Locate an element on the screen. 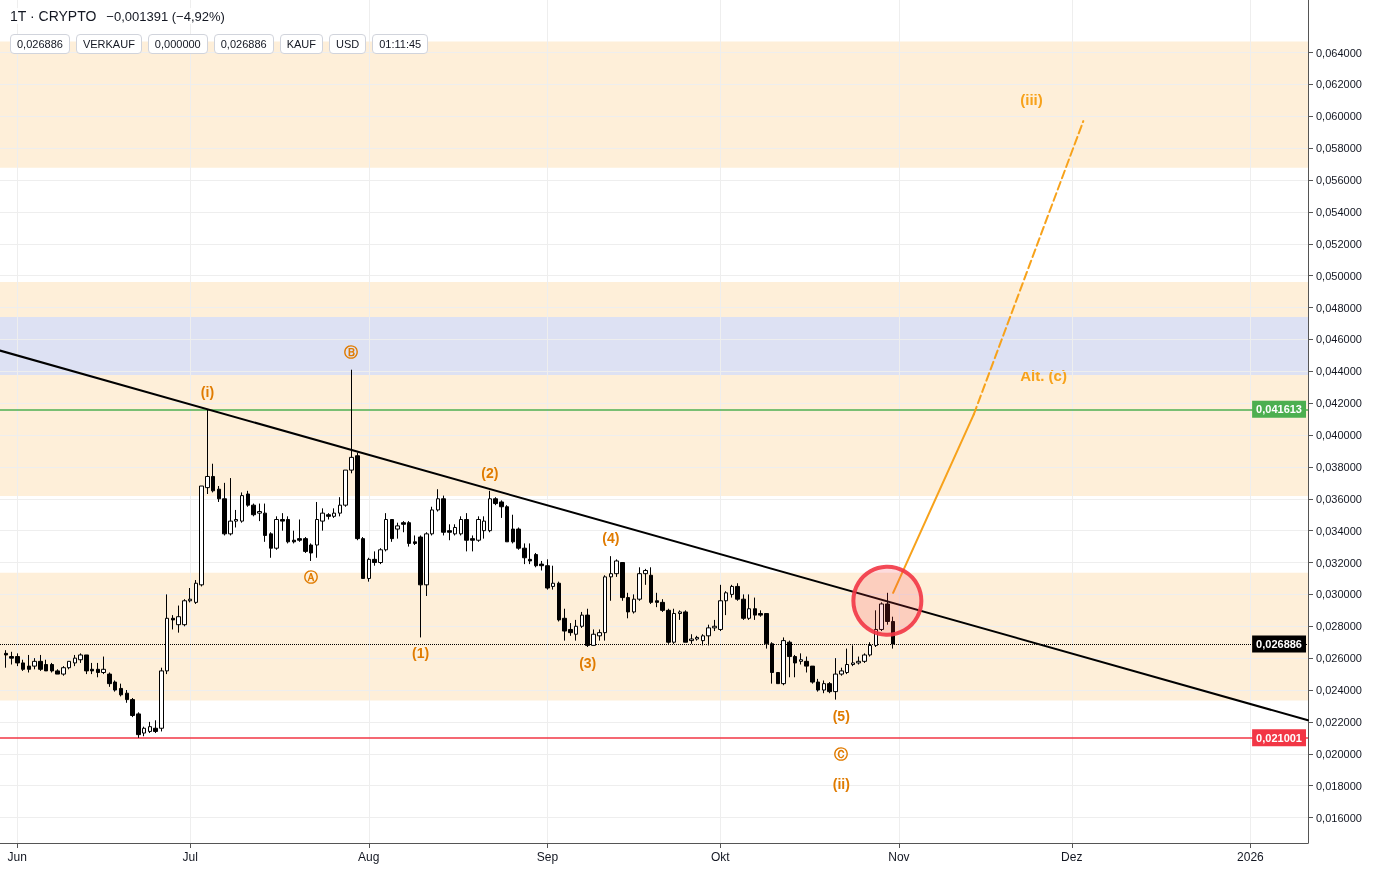 The height and width of the screenshot is (871, 1376). annotation: (5) is located at coordinates (841, 715).